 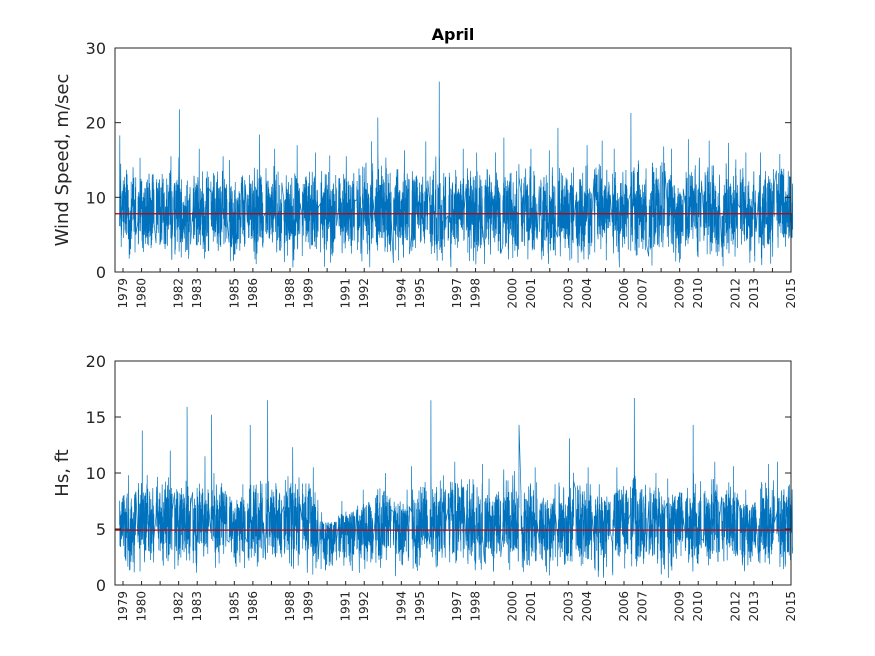 I want to click on hs-y-tick-label: 10, so click(x=96, y=473).